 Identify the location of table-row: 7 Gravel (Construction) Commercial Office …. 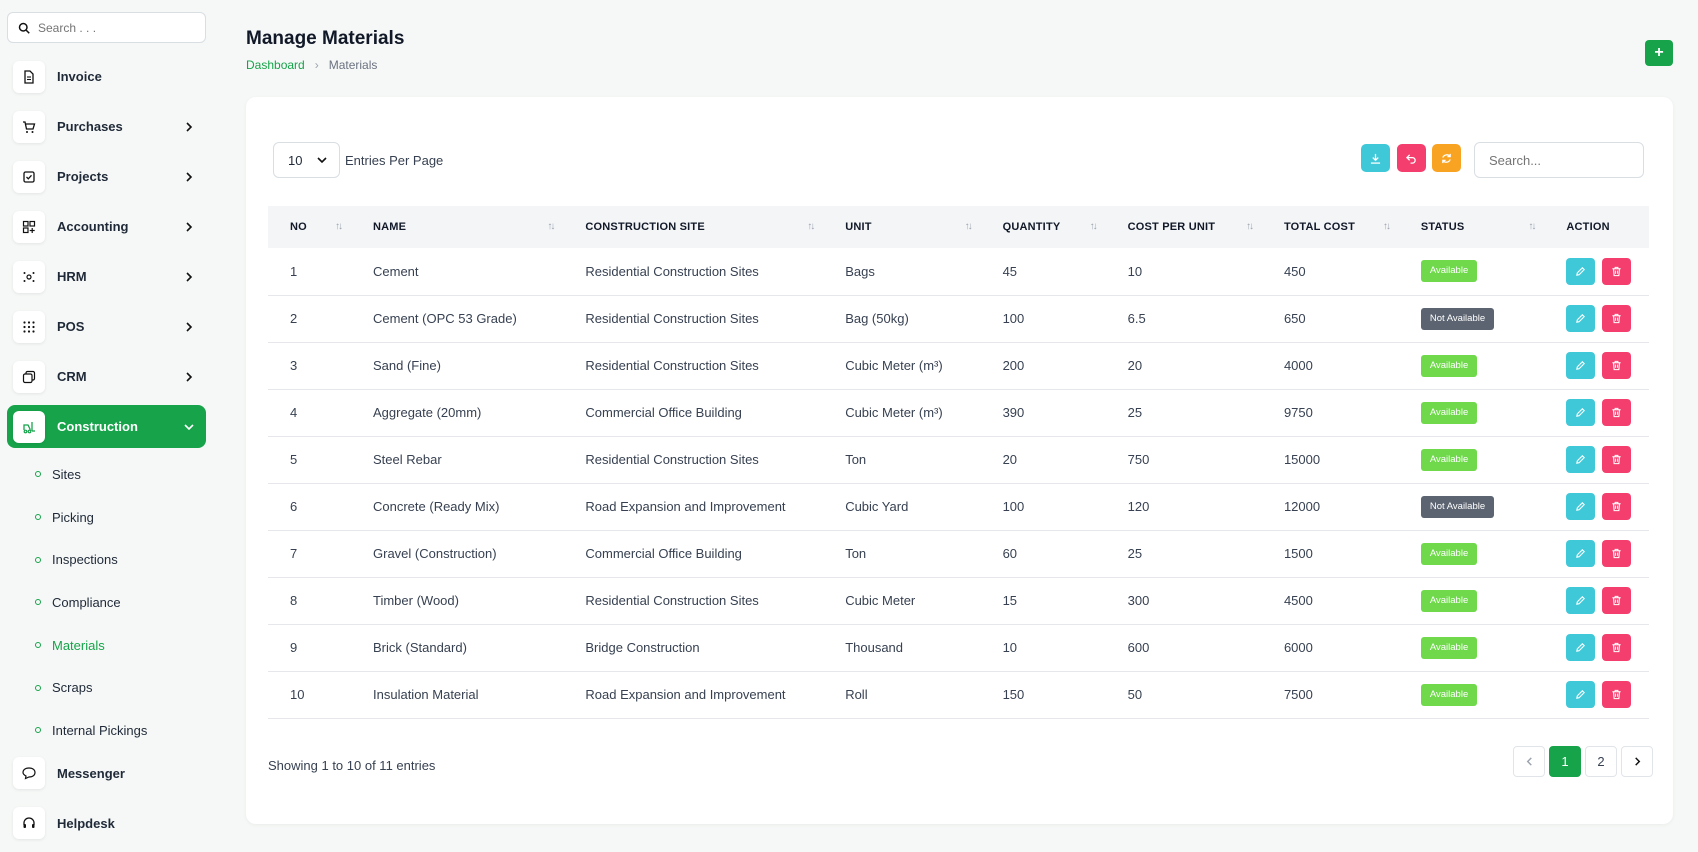
(958, 553).